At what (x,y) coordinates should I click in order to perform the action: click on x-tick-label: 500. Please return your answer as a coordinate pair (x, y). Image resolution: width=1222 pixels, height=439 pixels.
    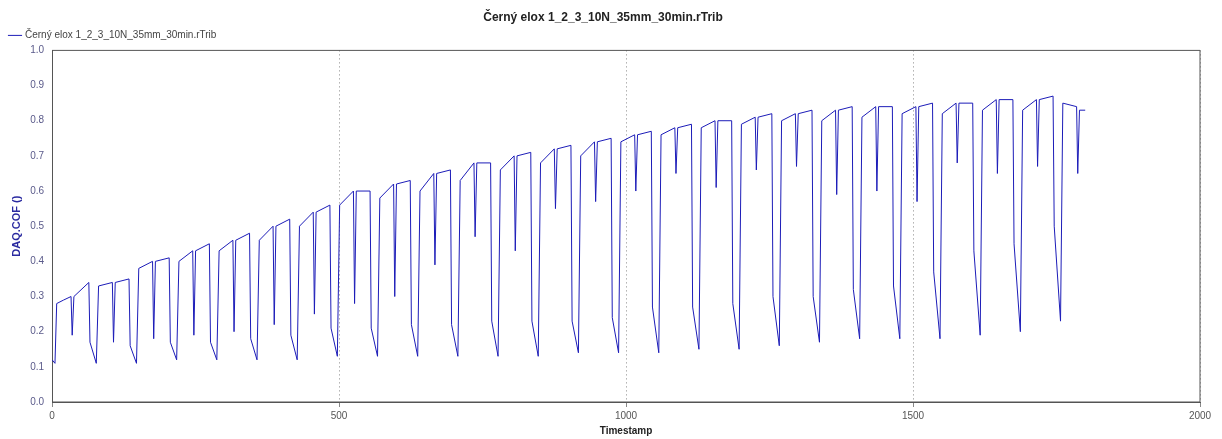
    Looking at the image, I should click on (339, 415).